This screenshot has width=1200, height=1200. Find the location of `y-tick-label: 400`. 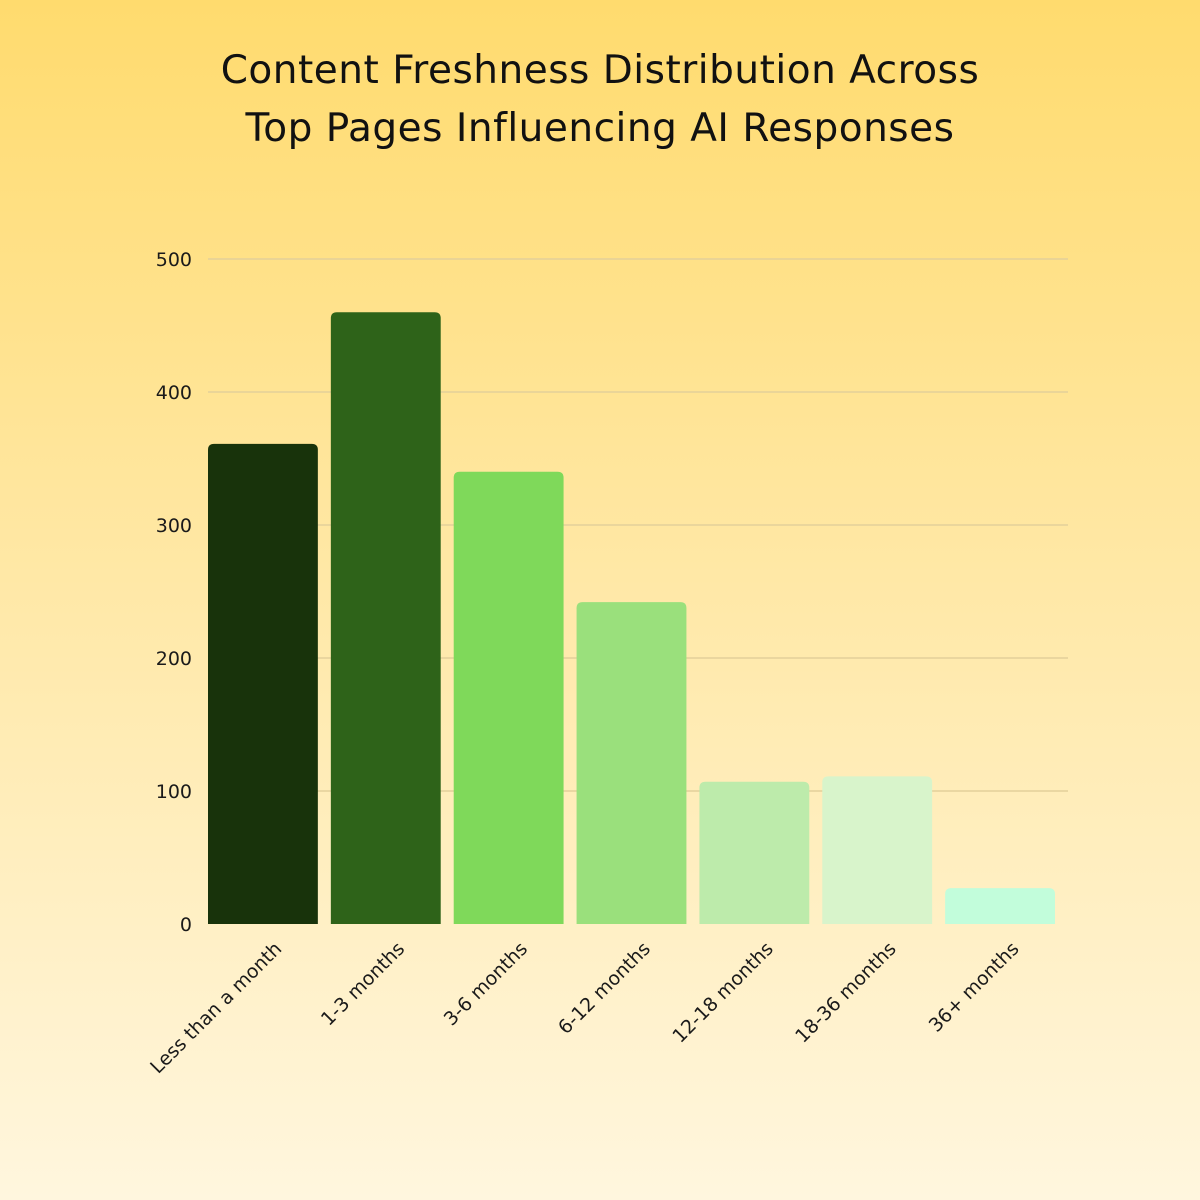

y-tick-label: 400 is located at coordinates (174, 393).